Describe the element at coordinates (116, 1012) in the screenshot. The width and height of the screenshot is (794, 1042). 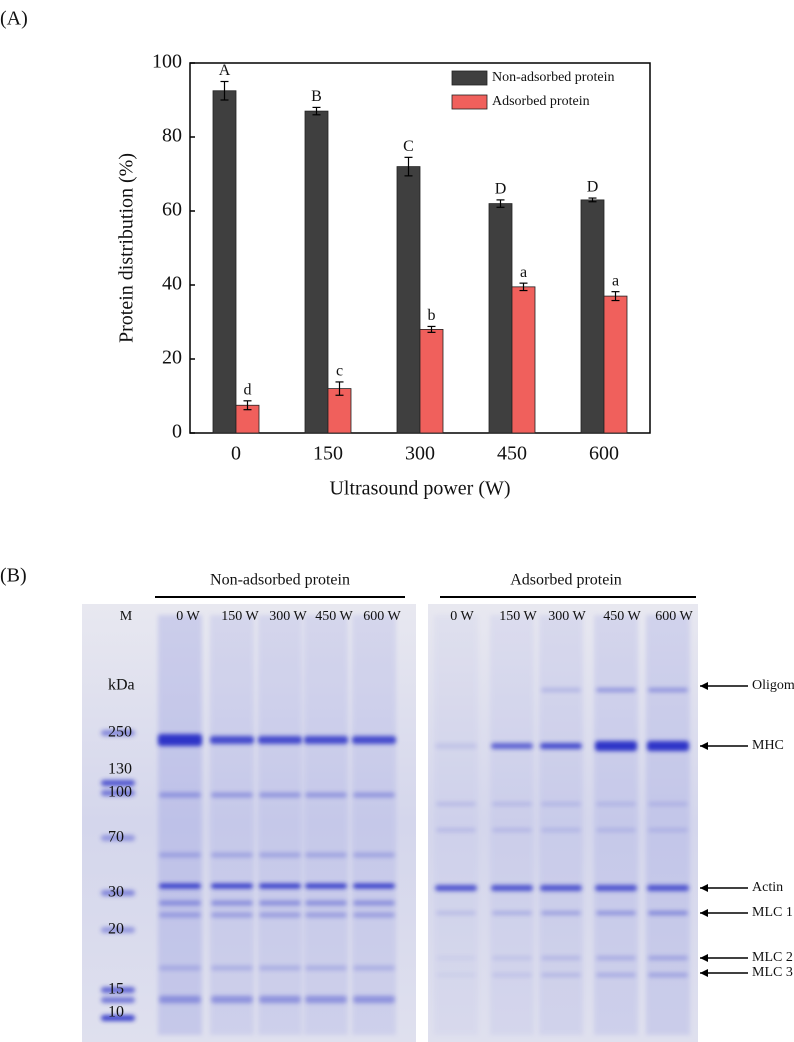
I see `marker-label: 10` at that location.